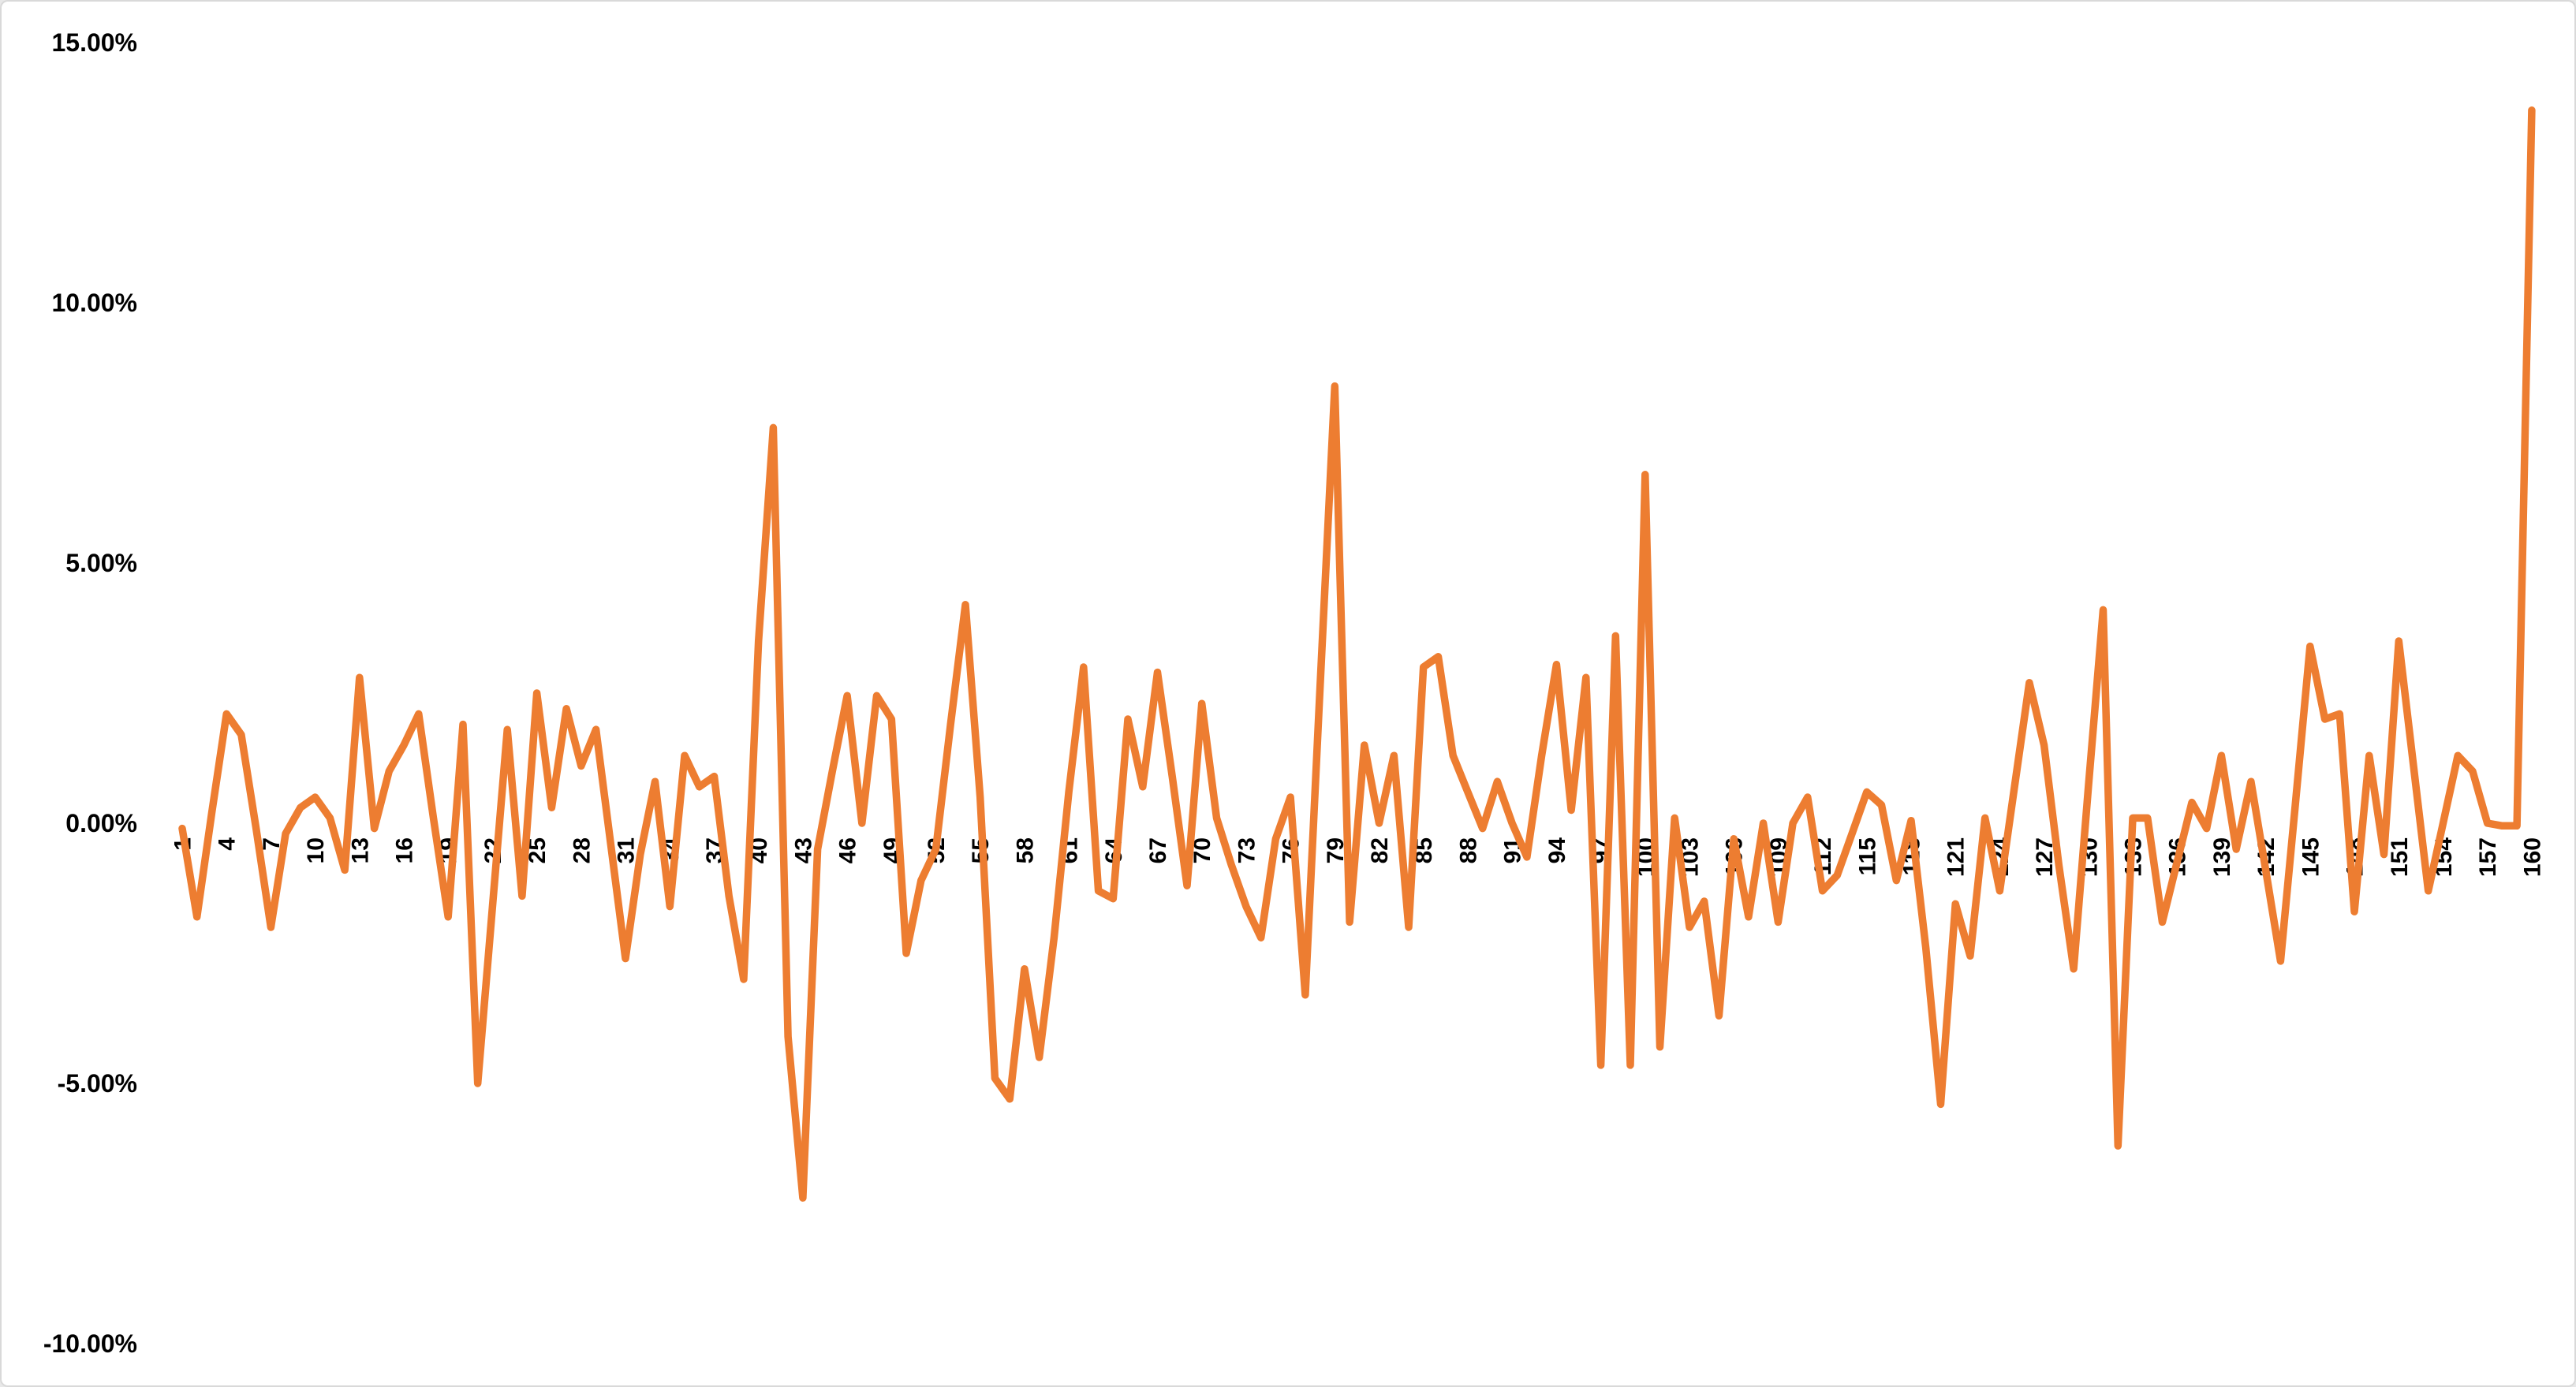 Image resolution: width=2576 pixels, height=1387 pixels. What do you see at coordinates (1025, 850) in the screenshot?
I see `x-axis-tick-label: 58` at bounding box center [1025, 850].